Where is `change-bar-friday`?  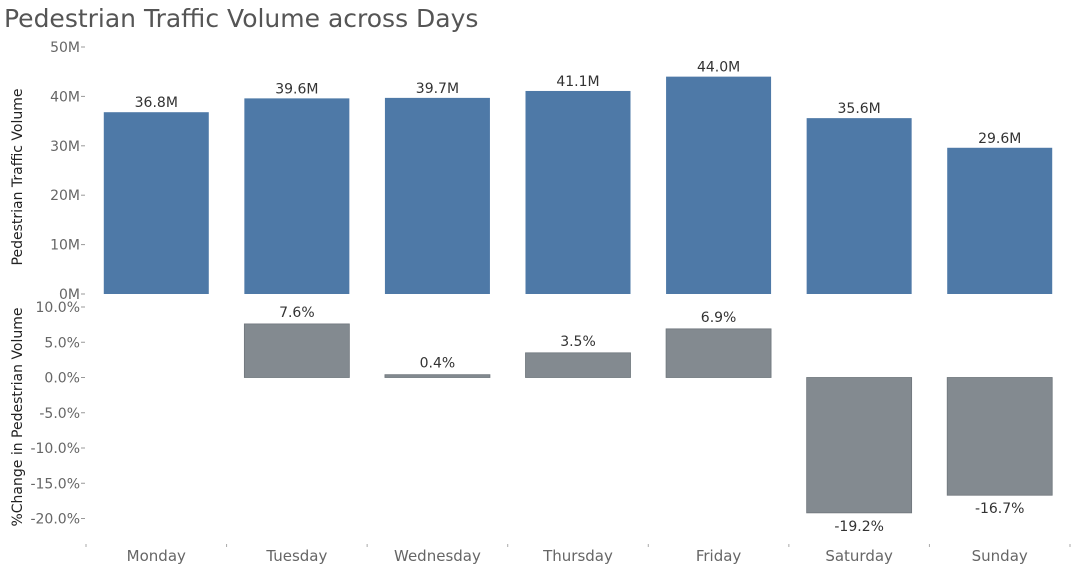 change-bar-friday is located at coordinates (718, 353).